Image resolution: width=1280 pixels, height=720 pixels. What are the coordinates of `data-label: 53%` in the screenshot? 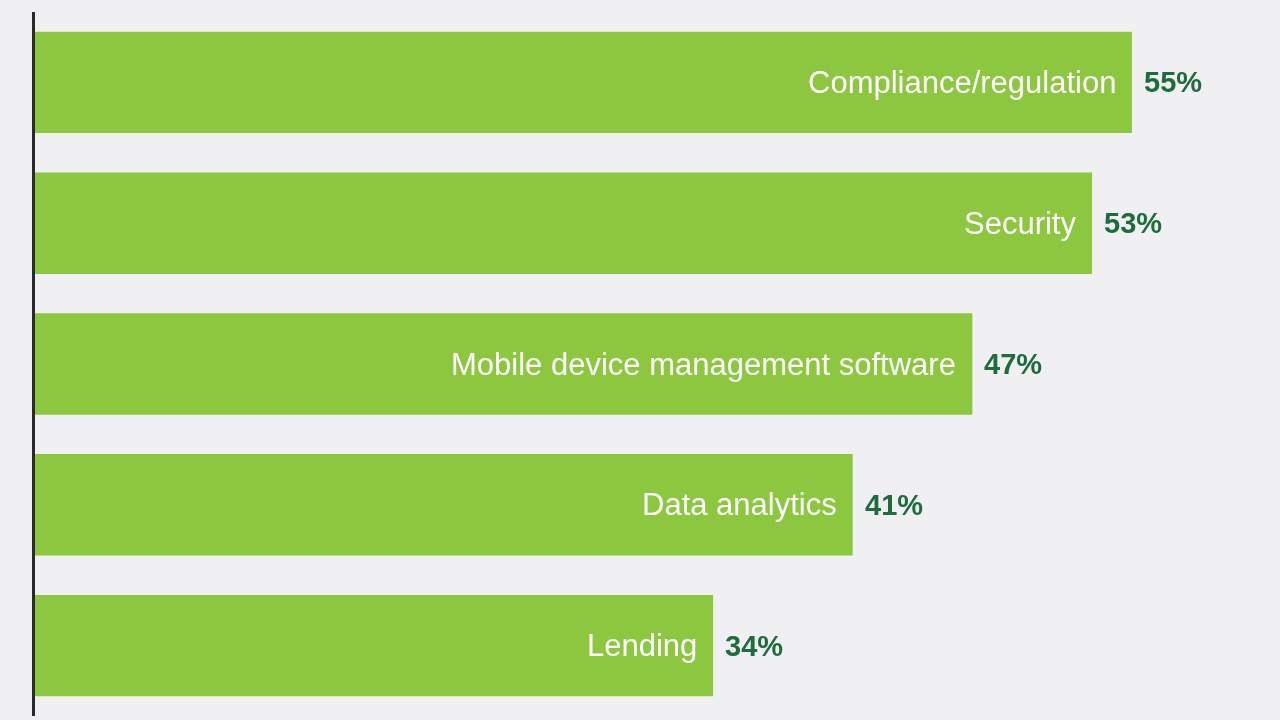 It's located at (1133, 223).